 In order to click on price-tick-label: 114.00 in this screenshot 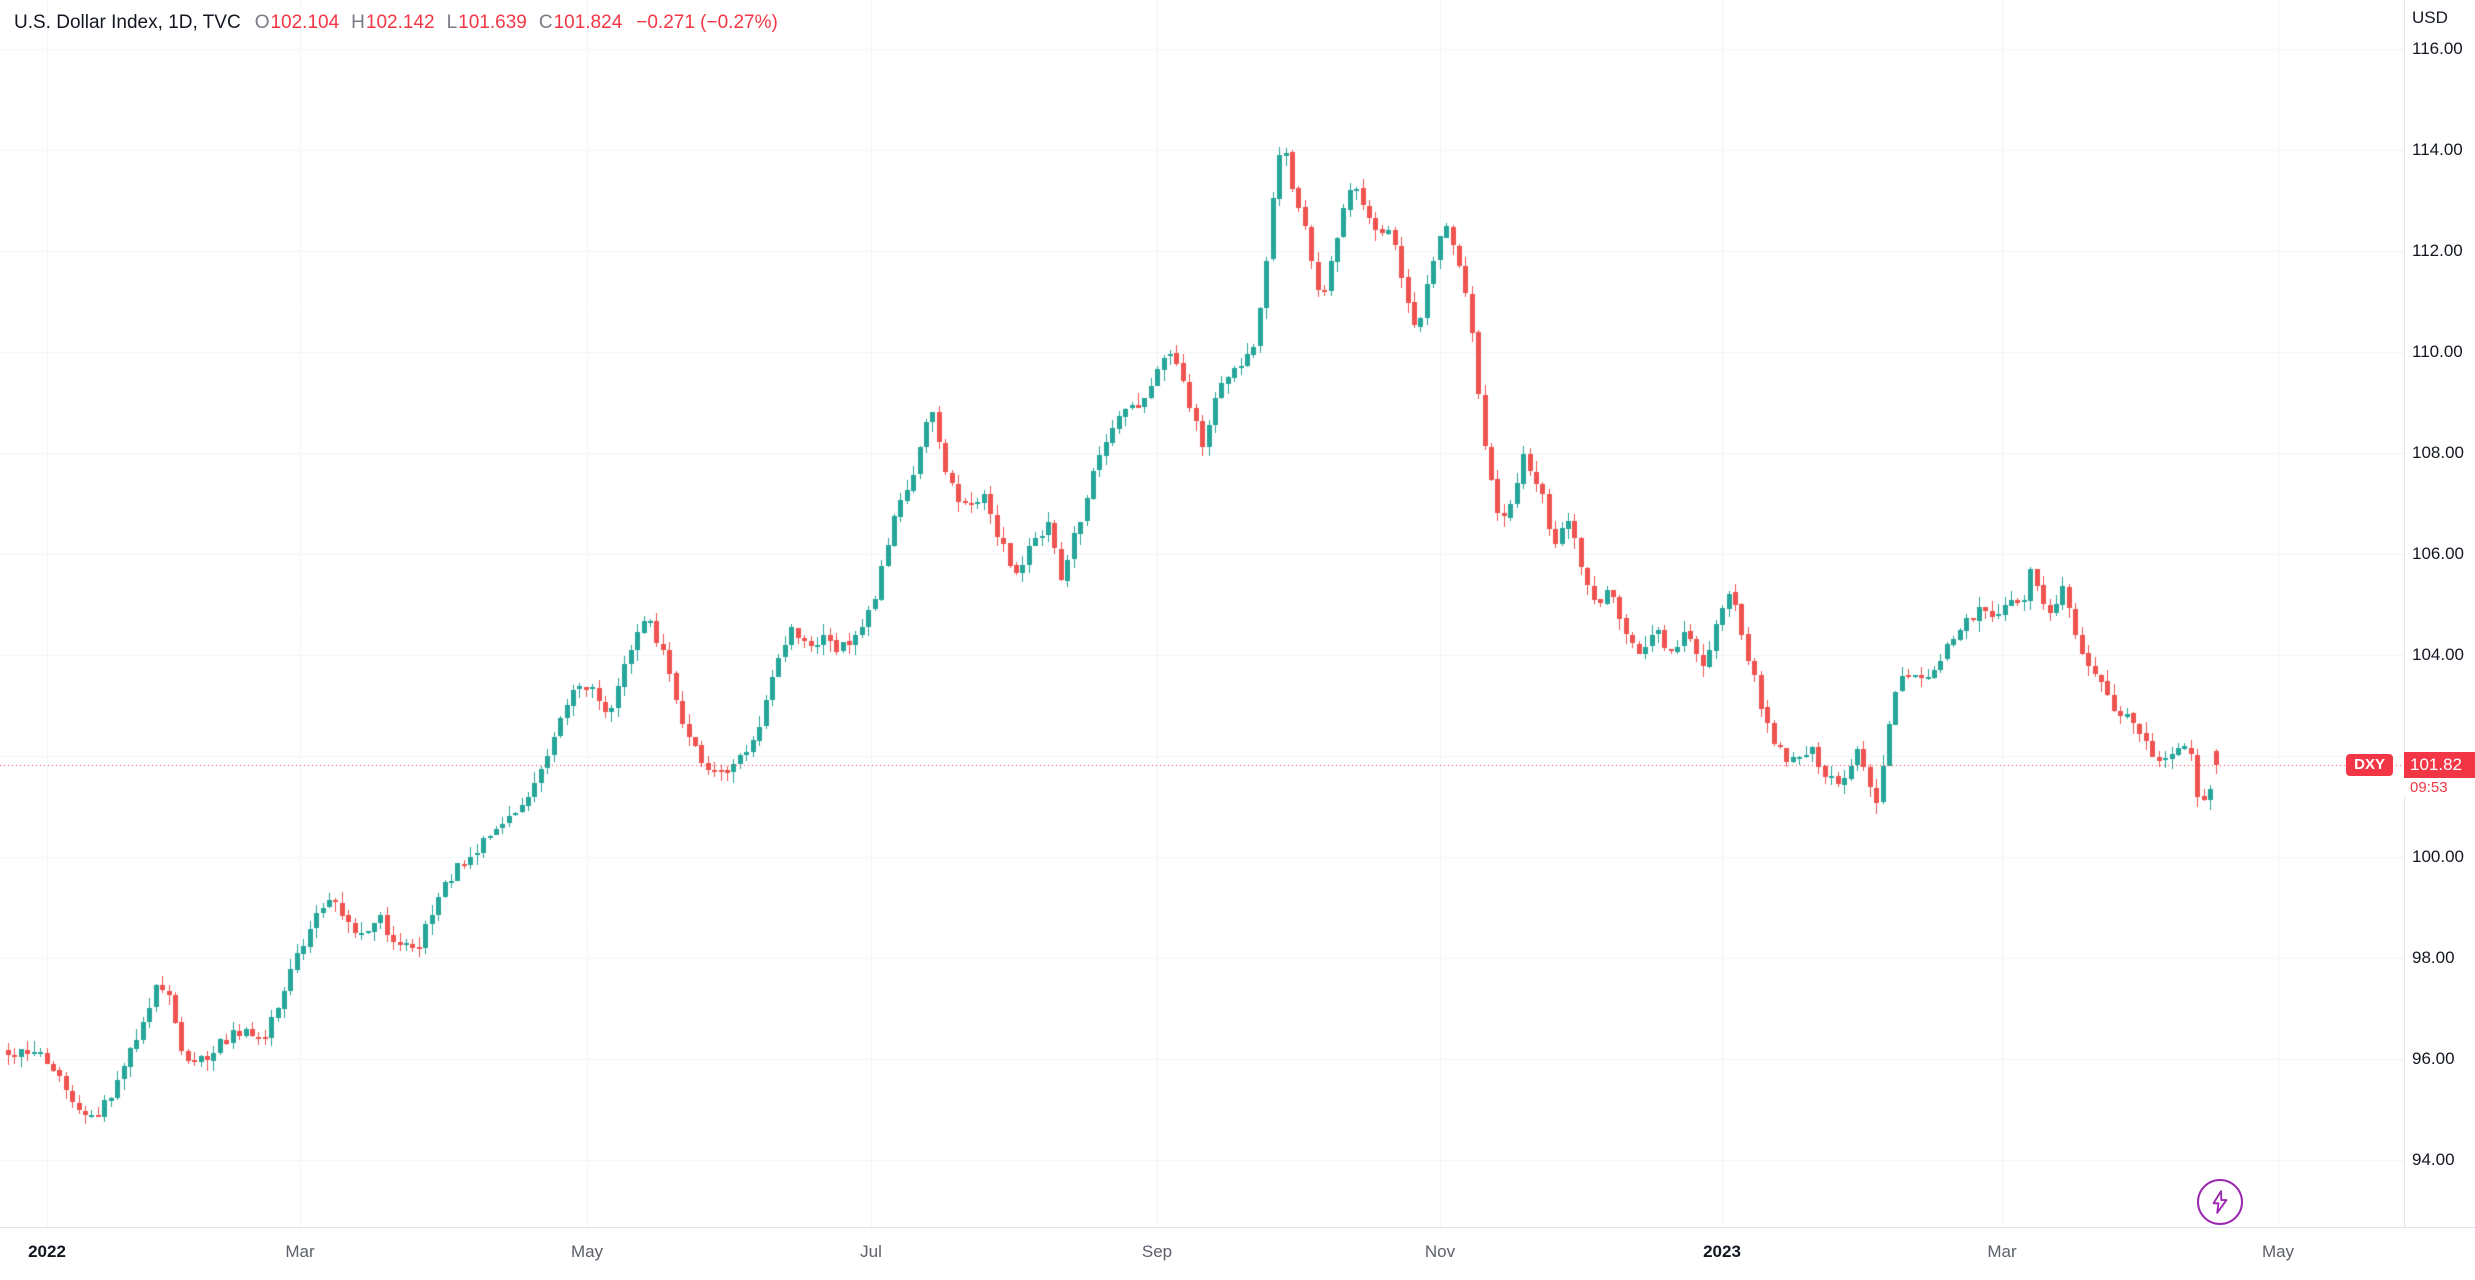, I will do `click(2437, 149)`.